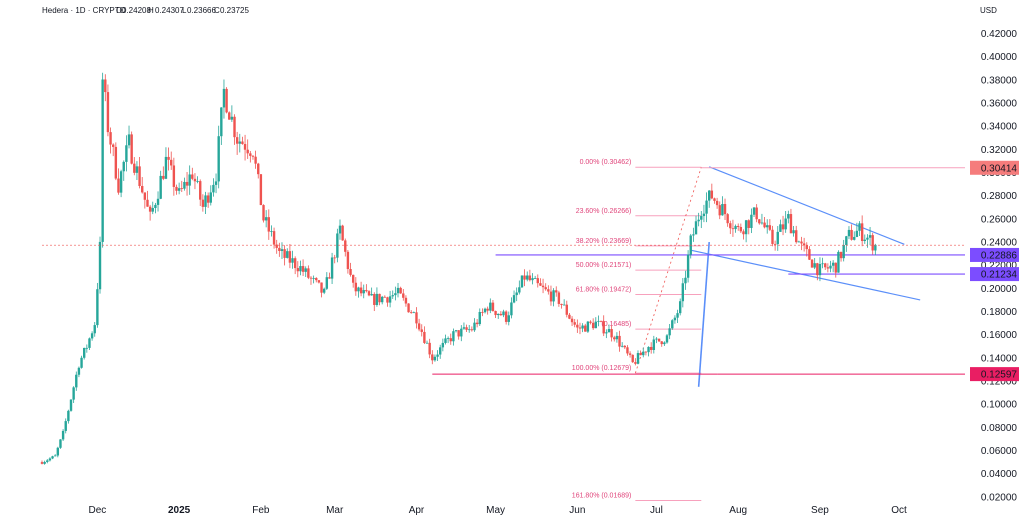  I want to click on y-tick-label: 0.18000, so click(999, 312).